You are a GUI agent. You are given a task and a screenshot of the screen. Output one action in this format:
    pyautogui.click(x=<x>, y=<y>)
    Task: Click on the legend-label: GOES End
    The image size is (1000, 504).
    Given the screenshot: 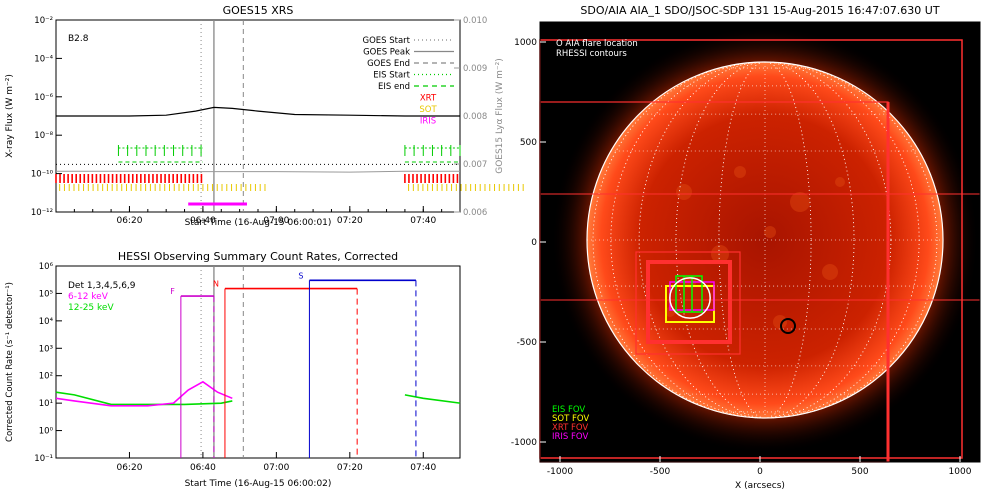 What is the action you would take?
    pyautogui.click(x=388, y=64)
    